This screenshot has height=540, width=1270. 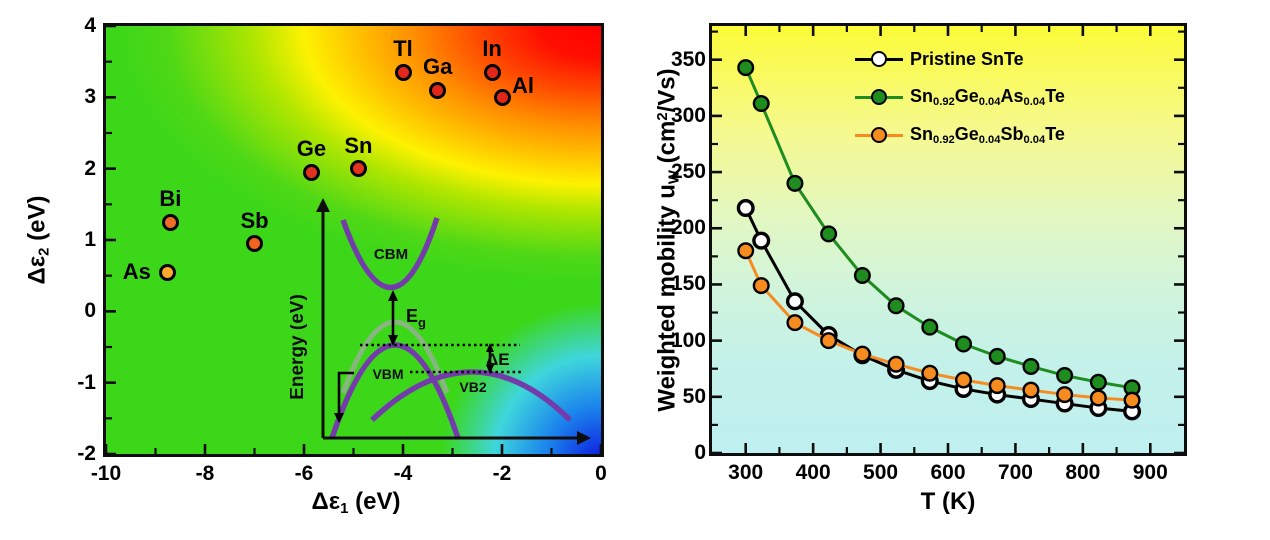 What do you see at coordinates (90, 25) in the screenshot?
I see `left-y-tick-label: 4` at bounding box center [90, 25].